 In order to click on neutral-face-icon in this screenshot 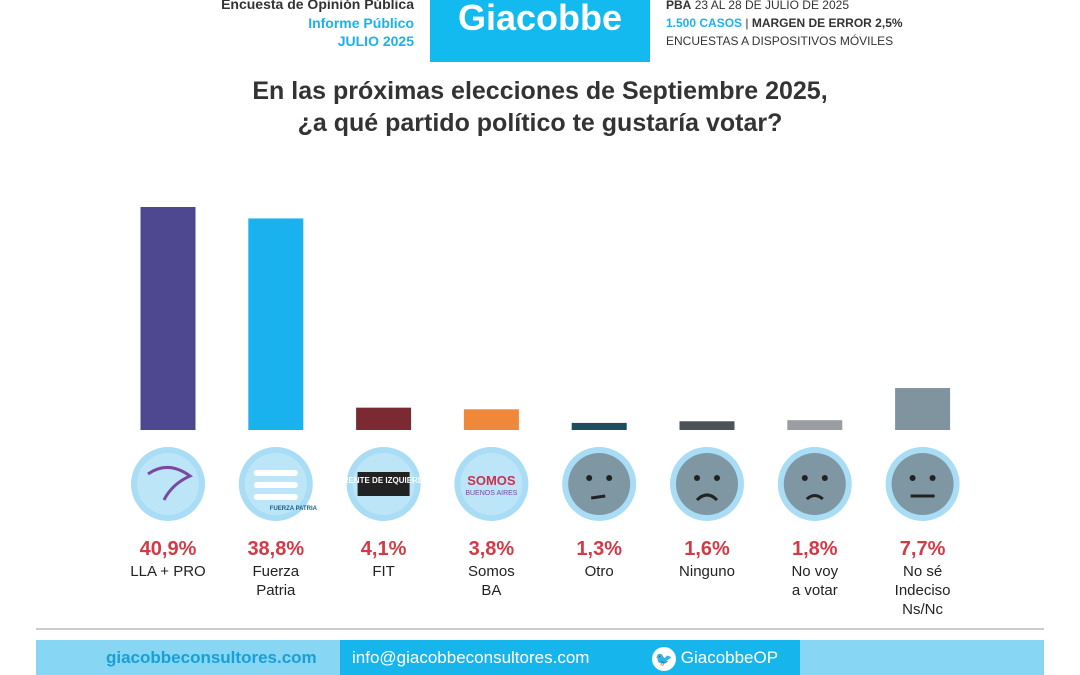, I will do `click(922, 484)`.